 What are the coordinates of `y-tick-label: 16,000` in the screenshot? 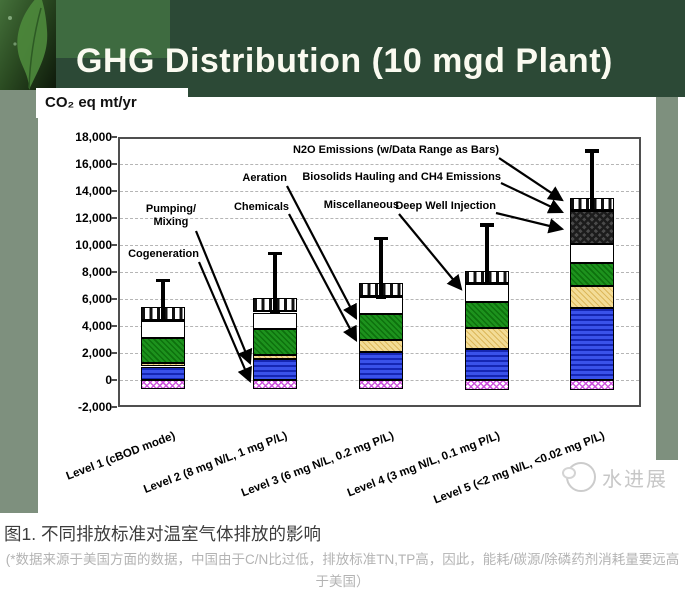 It's located at (93, 164).